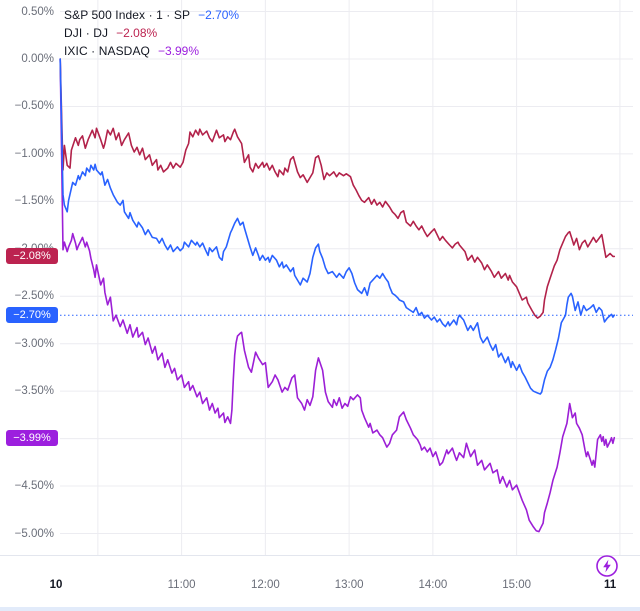 The width and height of the screenshot is (640, 611). I want to click on y-axis-label: −3.00%, so click(34, 343).